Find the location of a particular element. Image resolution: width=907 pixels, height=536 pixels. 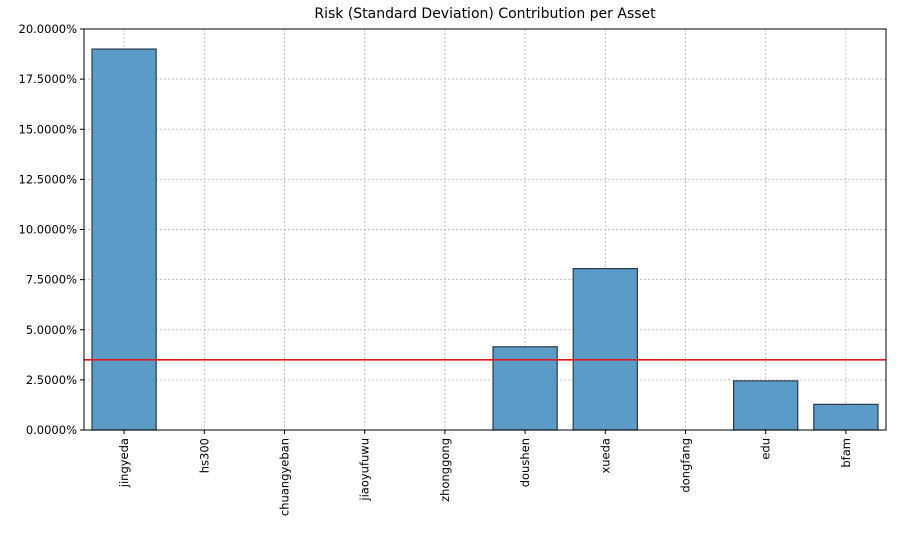

bar-xueda is located at coordinates (605, 349).